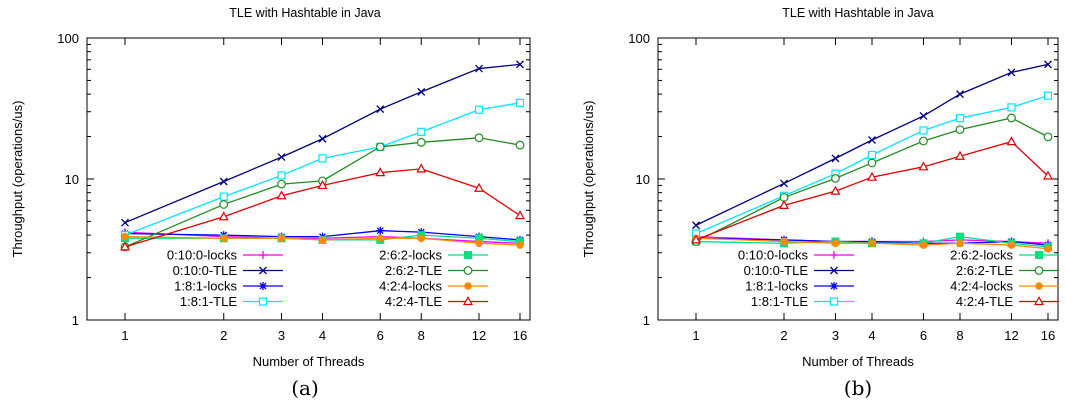  I want to click on series-4:2:4-TLE, so click(872, 190).